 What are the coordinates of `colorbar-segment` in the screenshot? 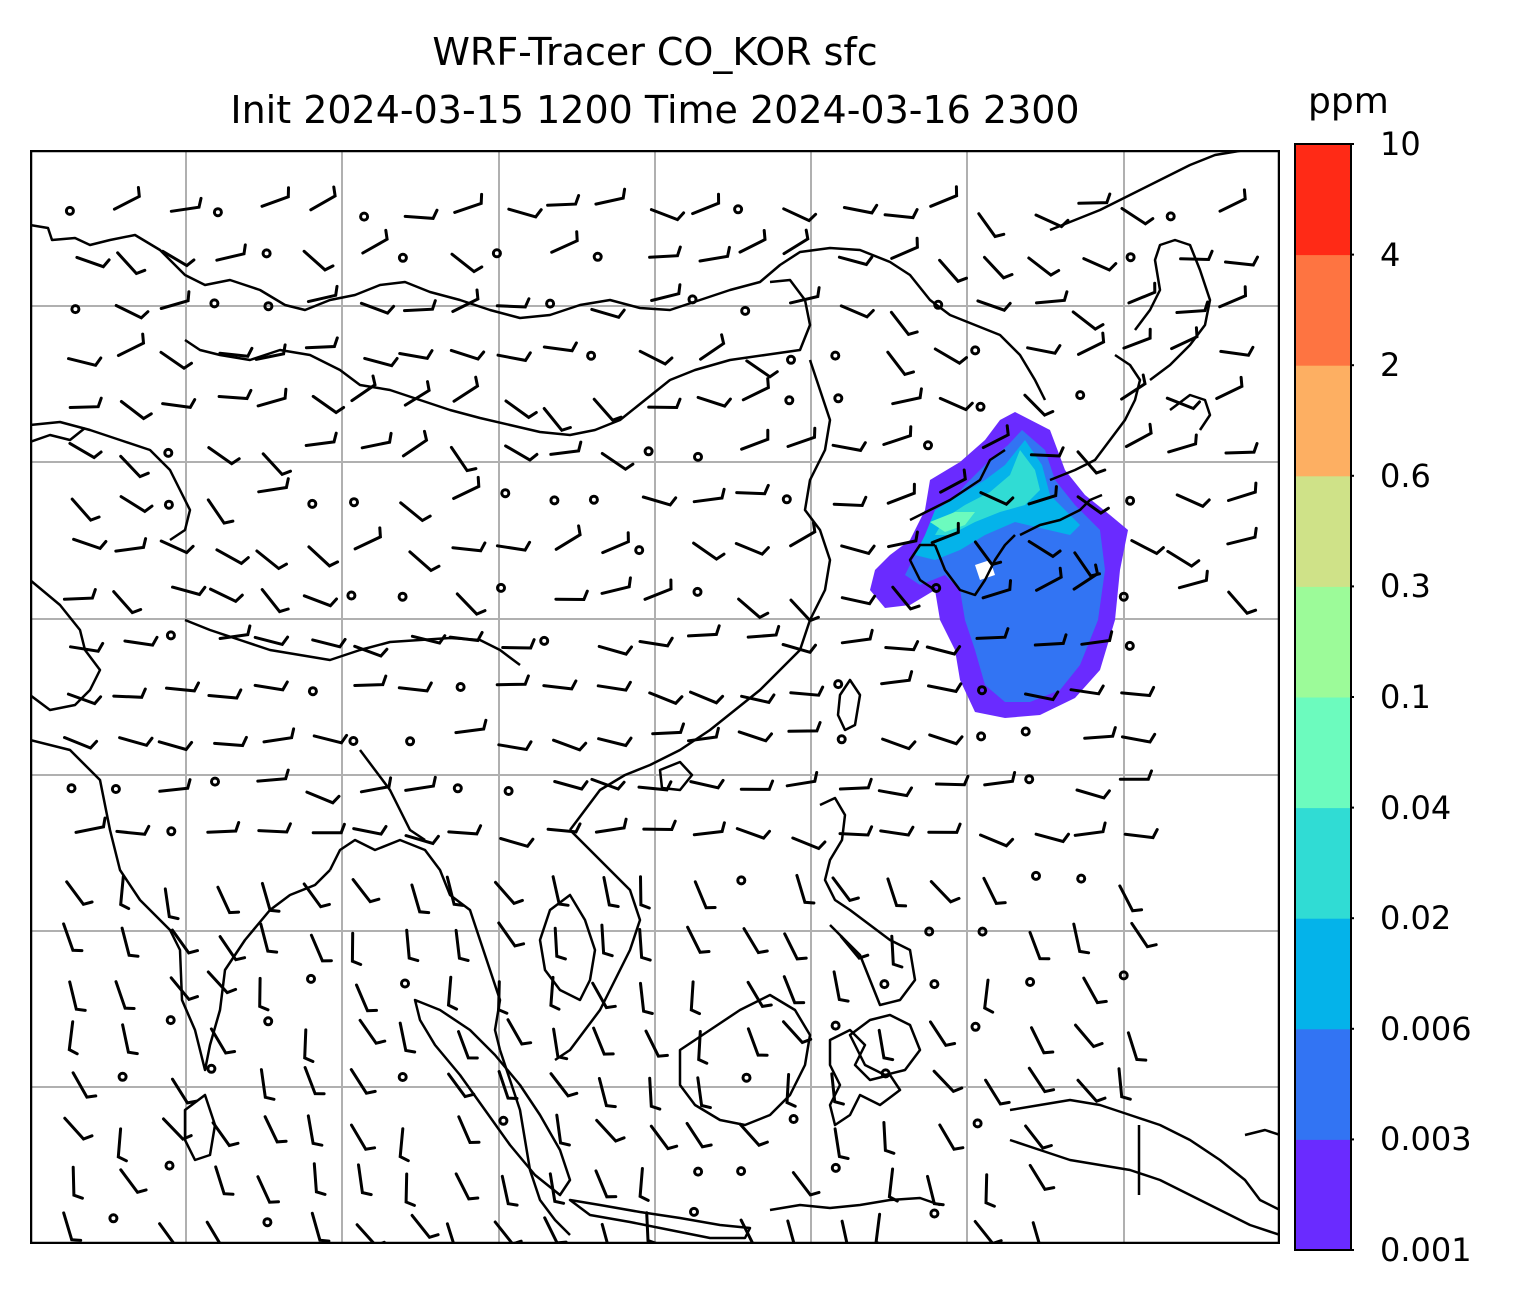 It's located at (1323, 642).